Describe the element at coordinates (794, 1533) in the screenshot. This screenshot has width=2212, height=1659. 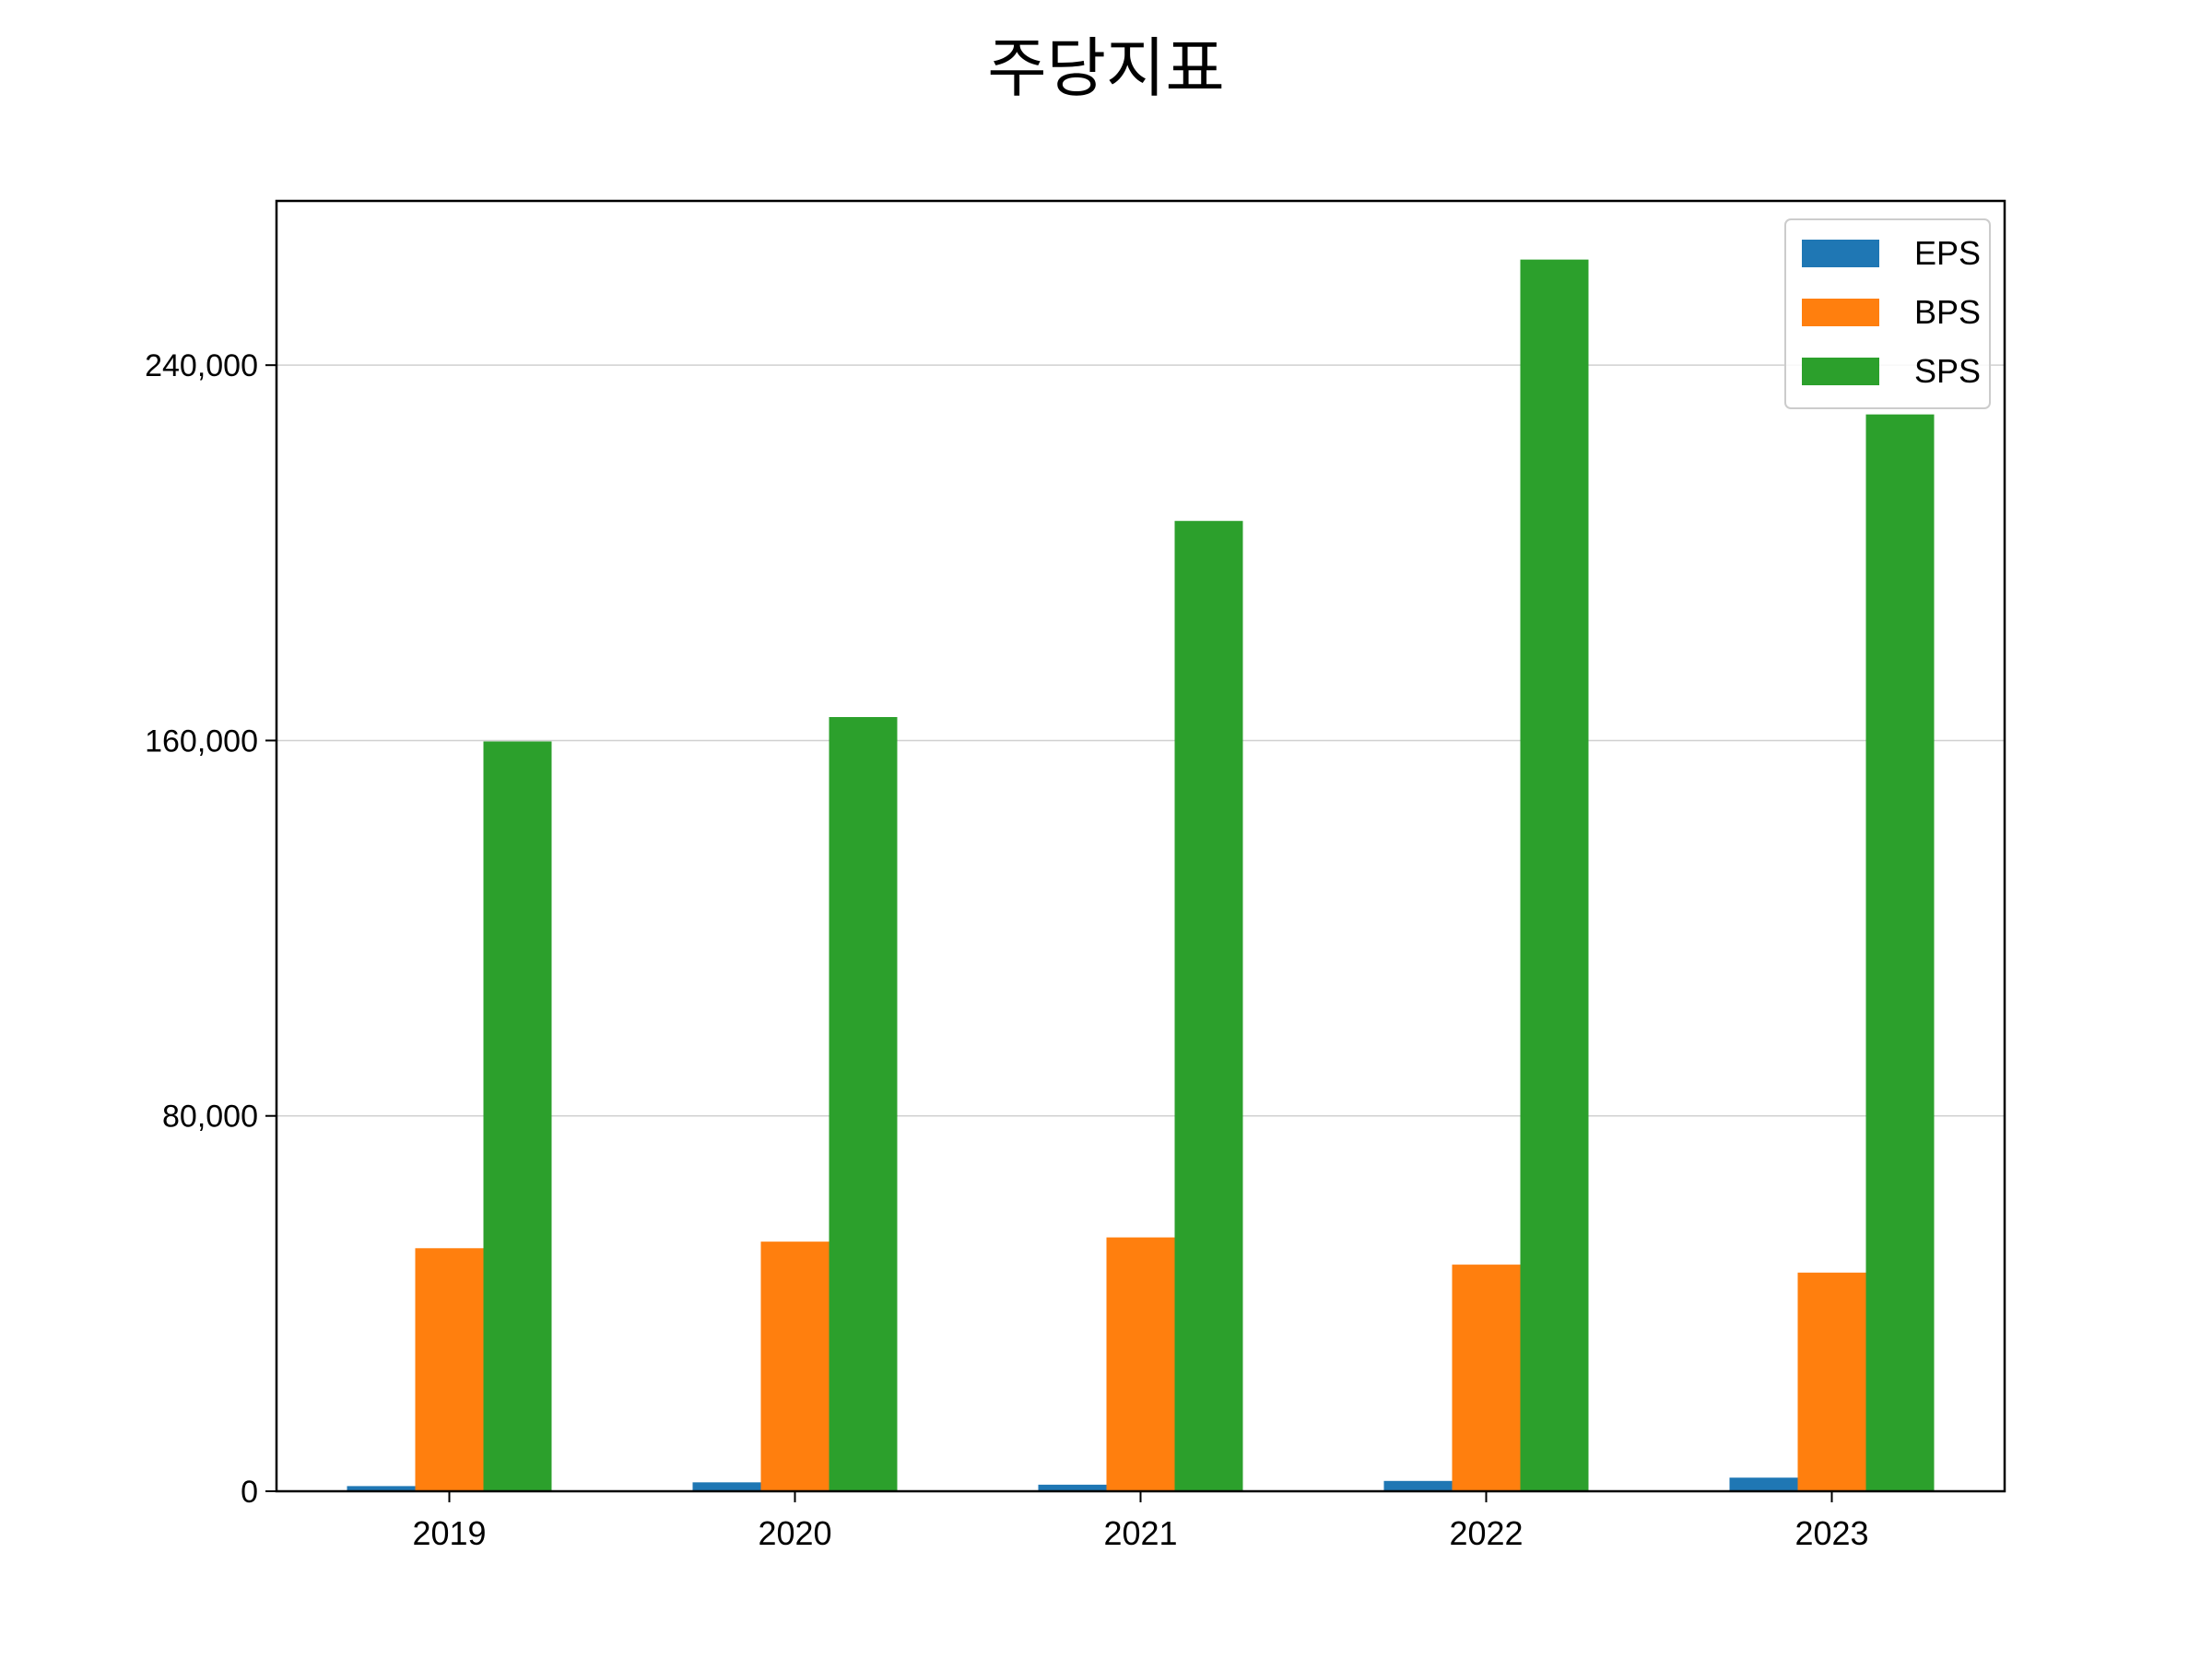
I see `x-tick-label: 2020` at that location.